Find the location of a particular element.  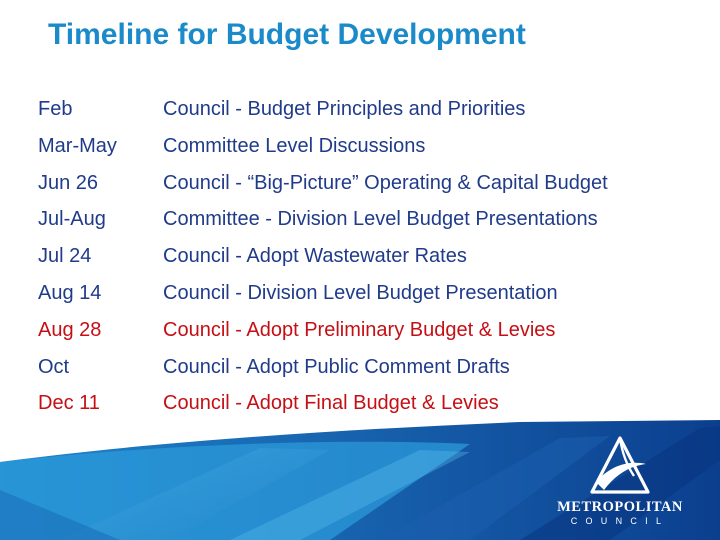

timeline-date: Aug 14 is located at coordinates (70, 292).